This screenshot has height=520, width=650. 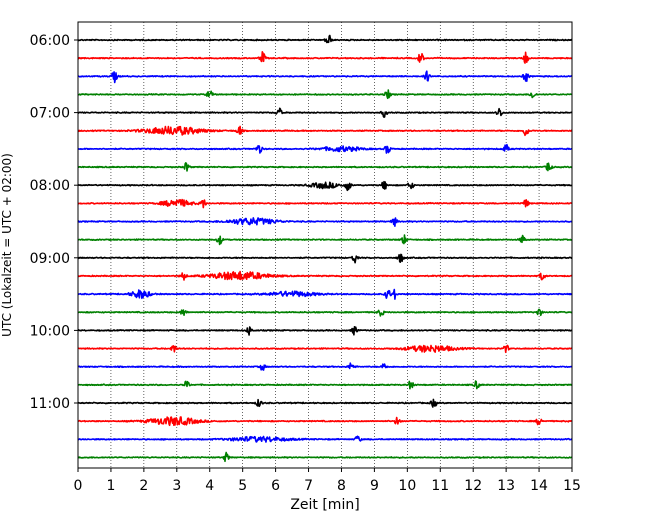 What do you see at coordinates (539, 486) in the screenshot?
I see `x-tick-label: 14` at bounding box center [539, 486].